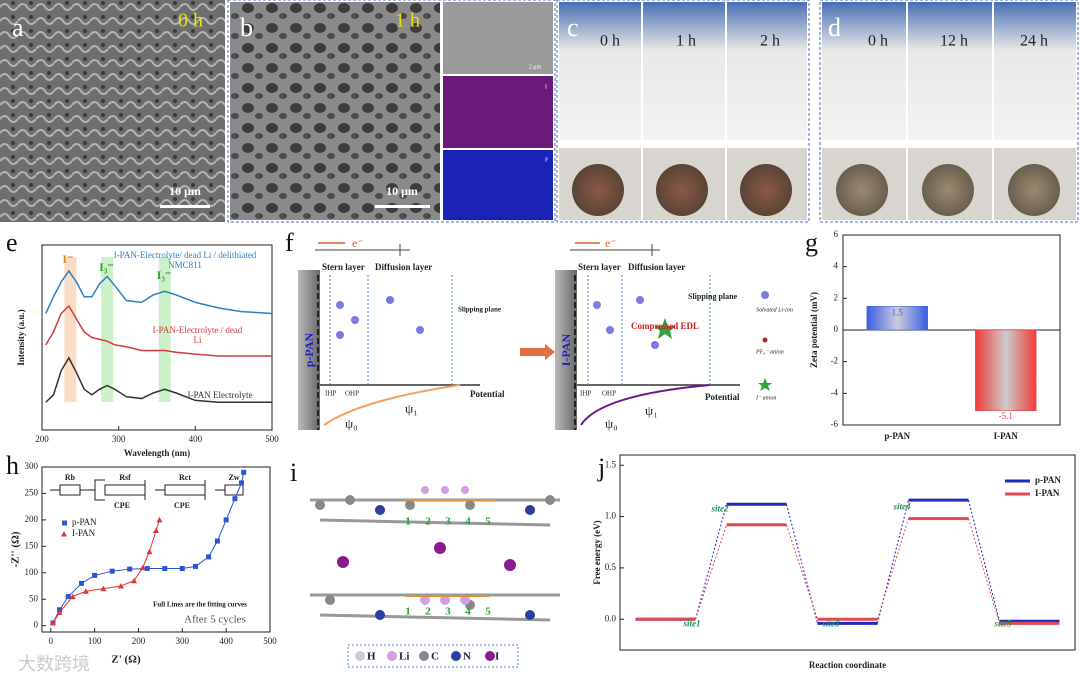  Describe the element at coordinates (12, 242) in the screenshot. I see `panel-label: e` at that location.